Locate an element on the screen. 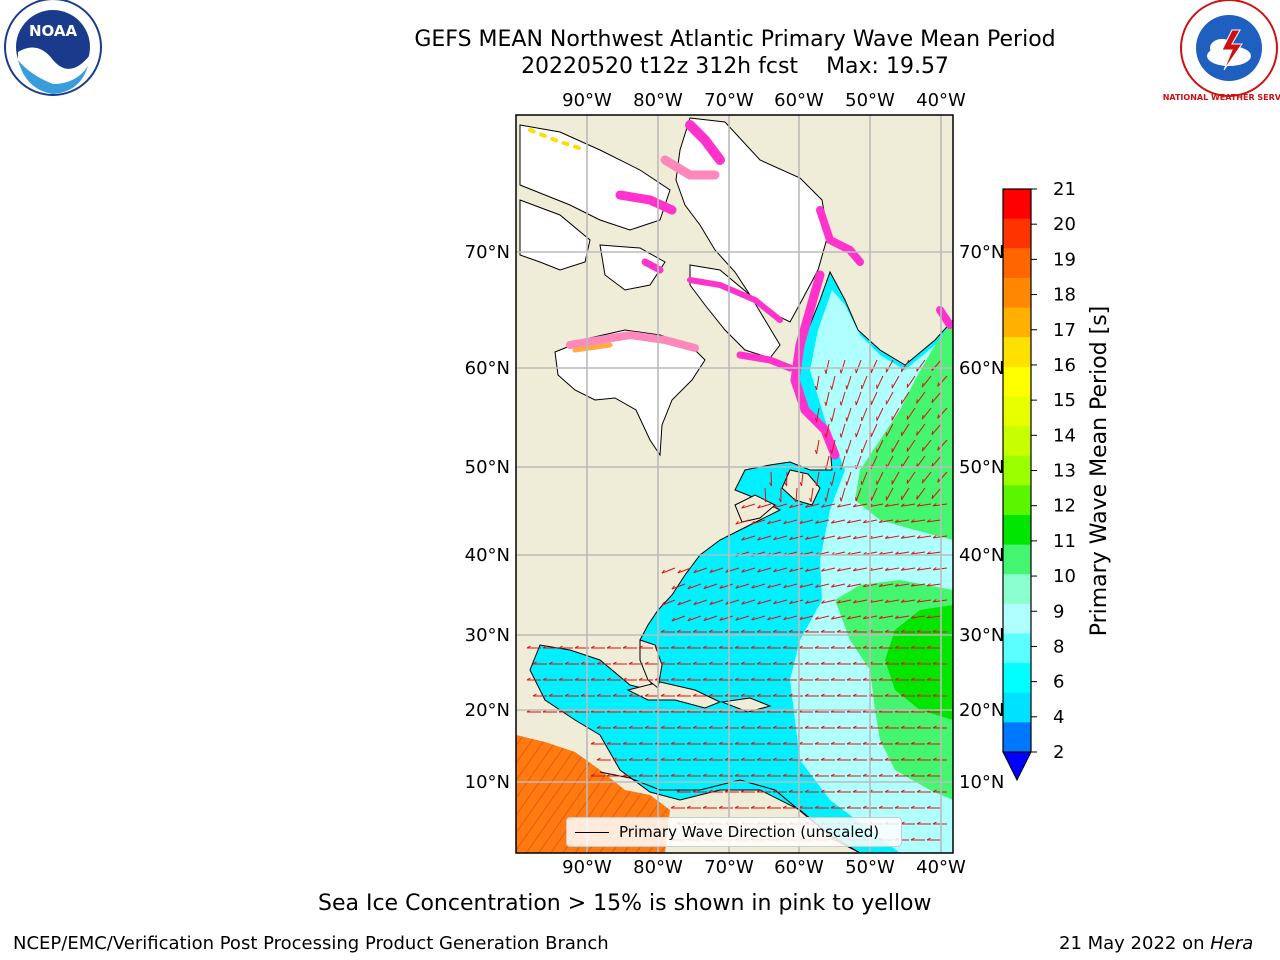 The width and height of the screenshot is (1280, 960). lat-label: 70°N is located at coordinates (487, 252).